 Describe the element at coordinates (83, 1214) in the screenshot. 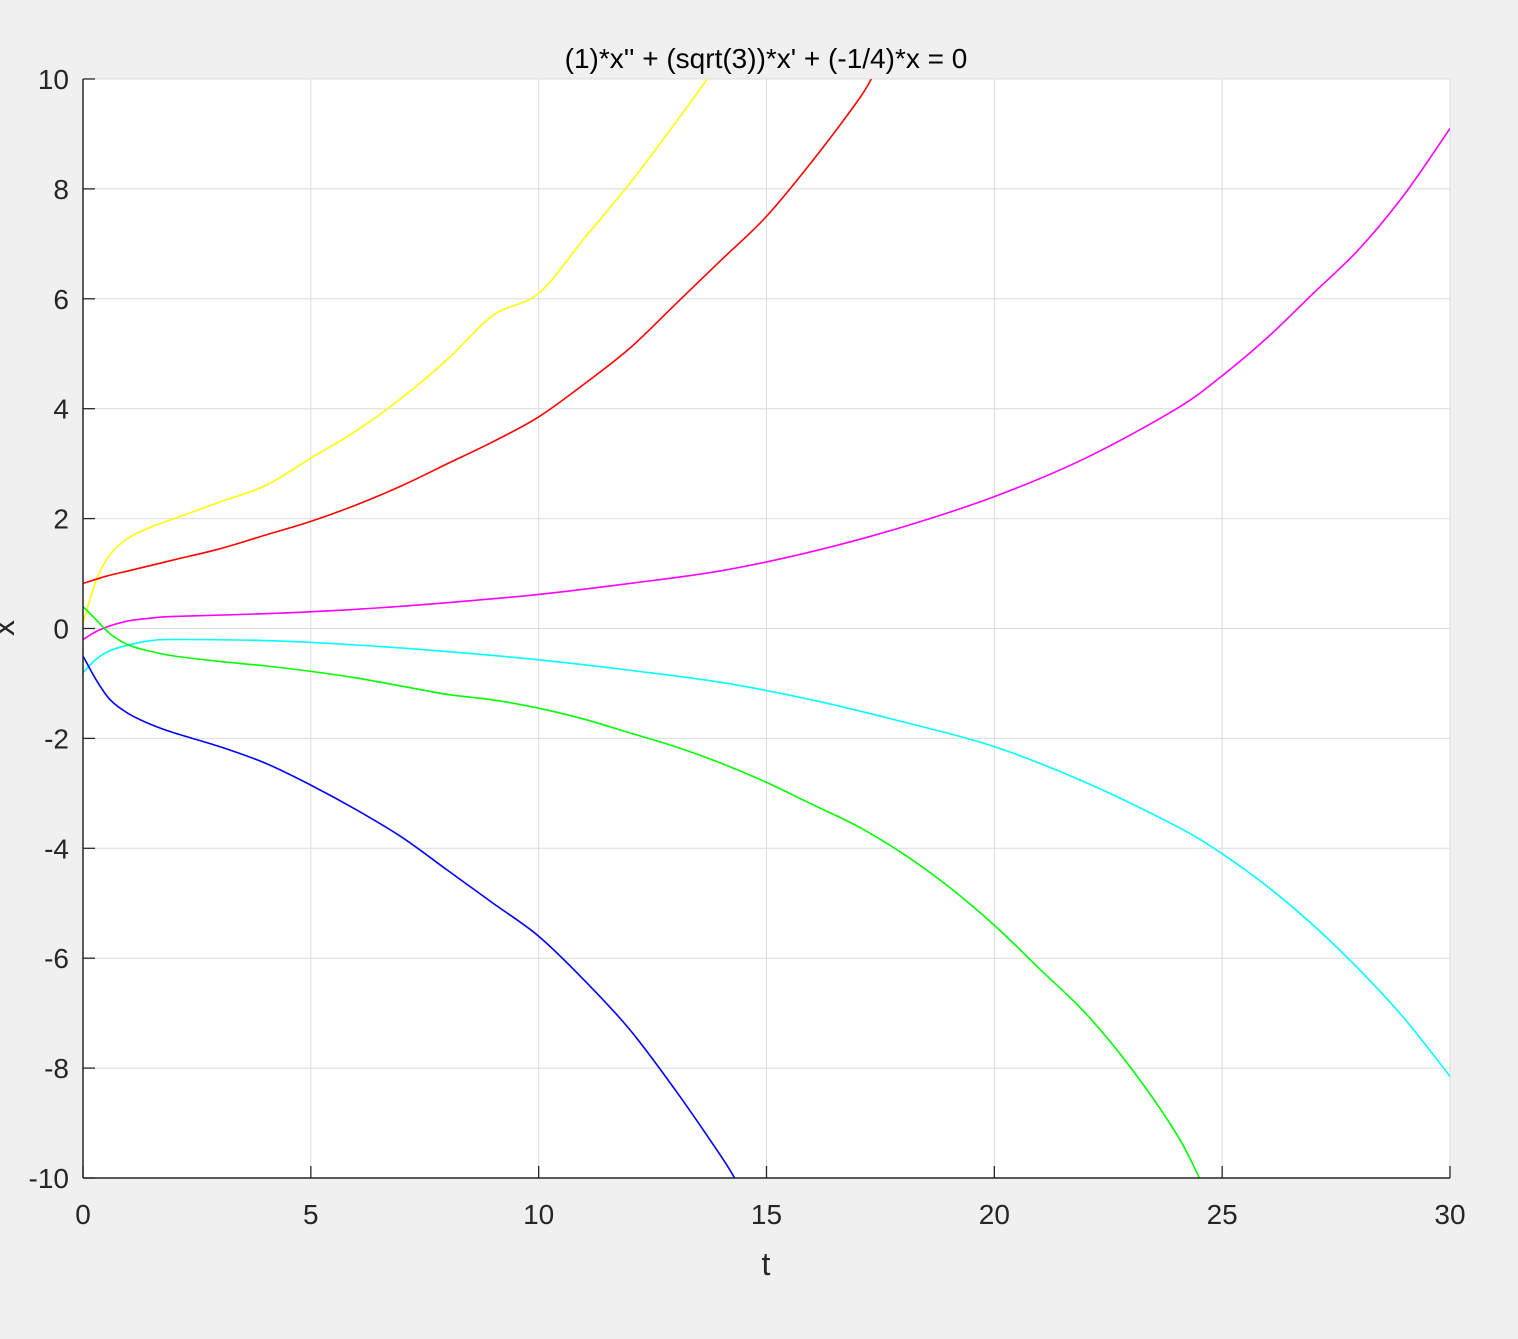

I see `x-tick-label: 0` at that location.